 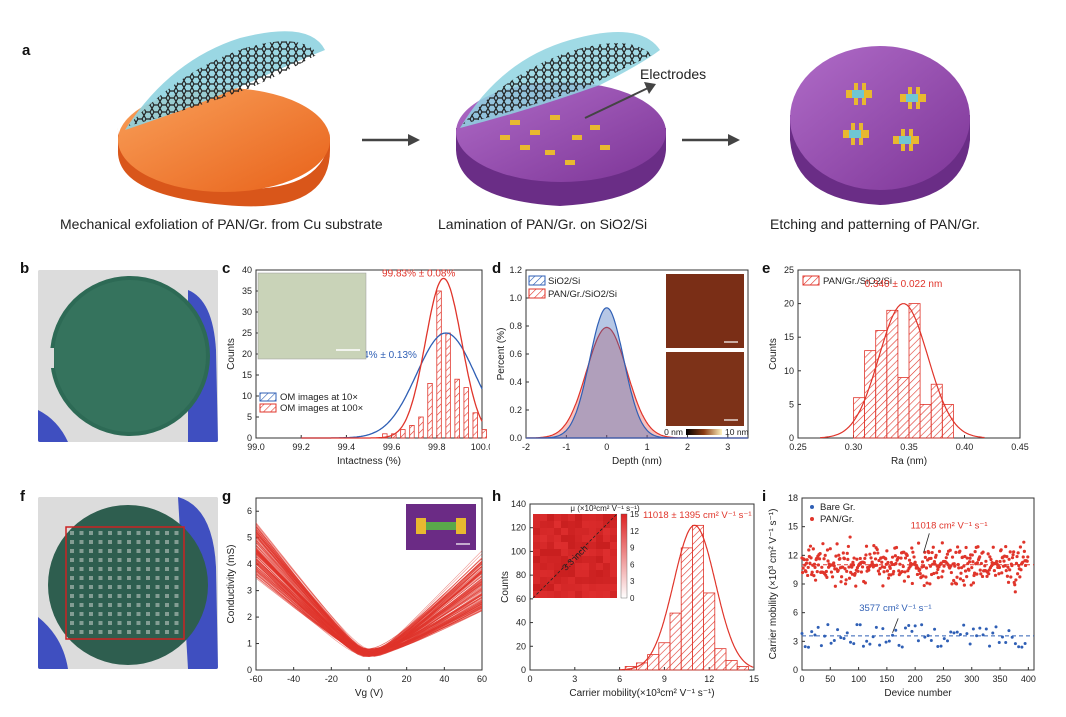 What do you see at coordinates (664, 679) in the screenshot?
I see `x-tick-label: 9` at bounding box center [664, 679].